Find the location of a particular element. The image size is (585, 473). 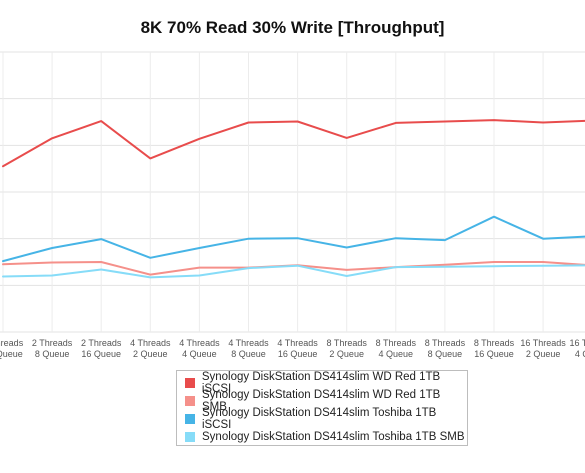

x-tick-label: 4 Threads 16 Queue is located at coordinates (297, 348).